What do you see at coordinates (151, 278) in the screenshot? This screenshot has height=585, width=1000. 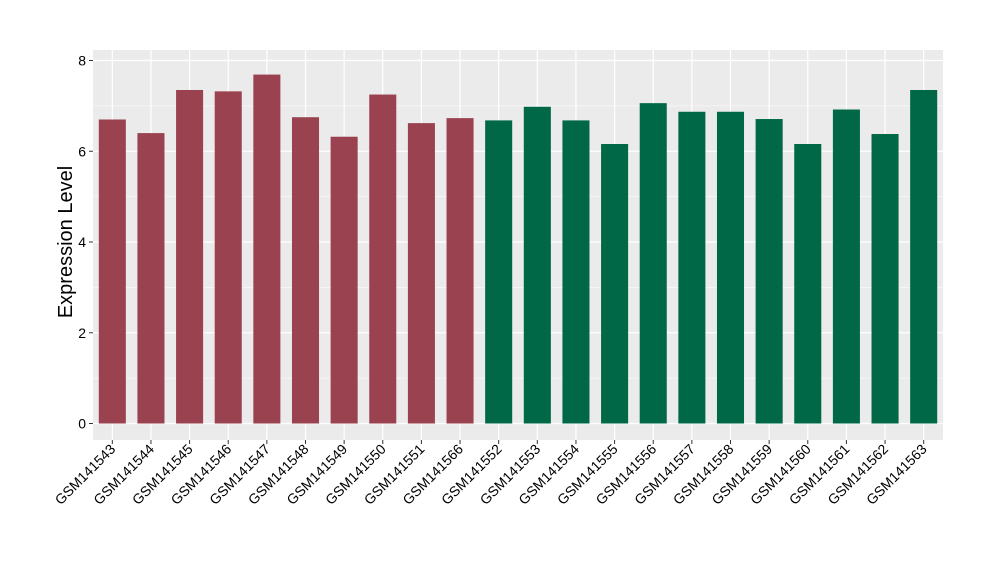 I see `bar-GSM141544` at bounding box center [151, 278].